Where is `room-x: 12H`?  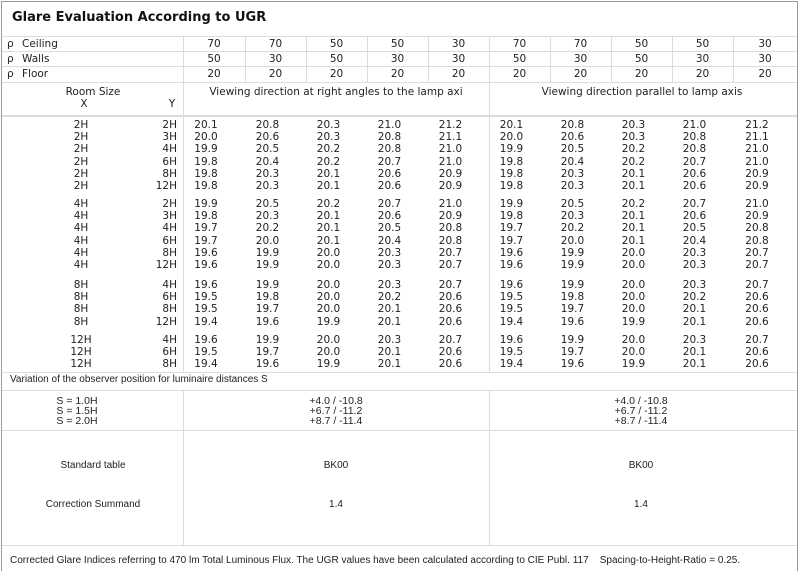
room-x: 12H is located at coordinates (81, 352).